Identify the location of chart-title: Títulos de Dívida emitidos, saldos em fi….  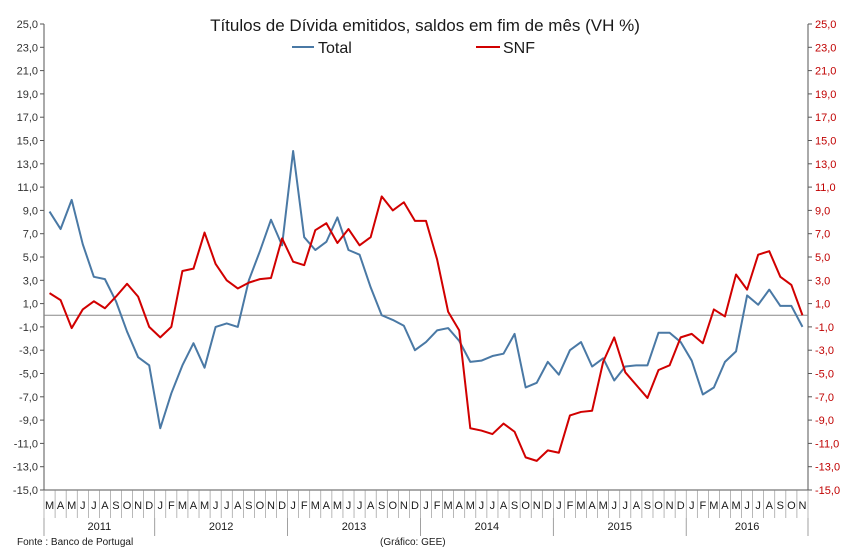
(425, 25).